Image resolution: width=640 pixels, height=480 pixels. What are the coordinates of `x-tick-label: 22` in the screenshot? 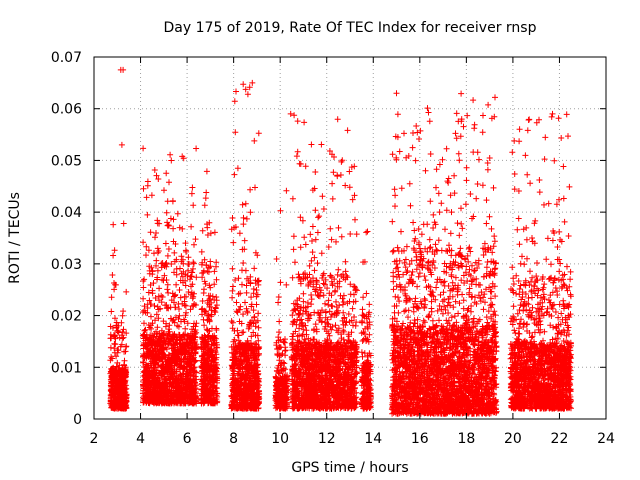 It's located at (560, 439).